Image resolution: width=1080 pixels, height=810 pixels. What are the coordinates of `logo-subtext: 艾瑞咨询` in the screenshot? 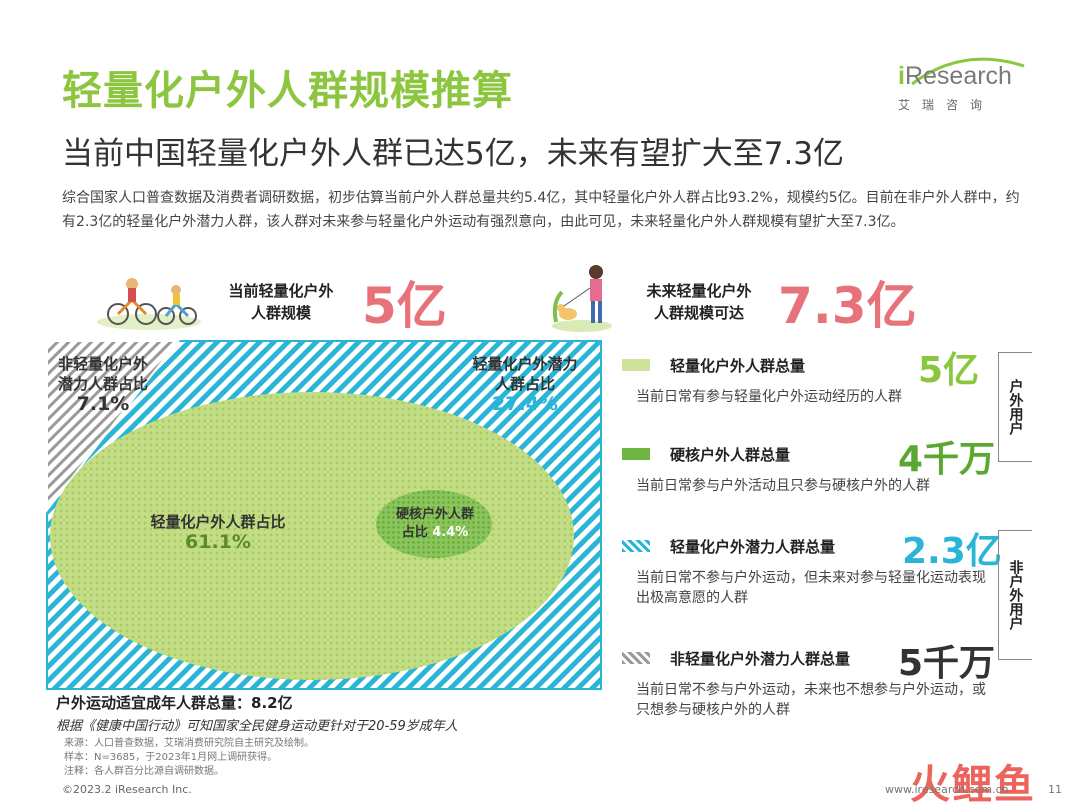 It's located at (946, 105).